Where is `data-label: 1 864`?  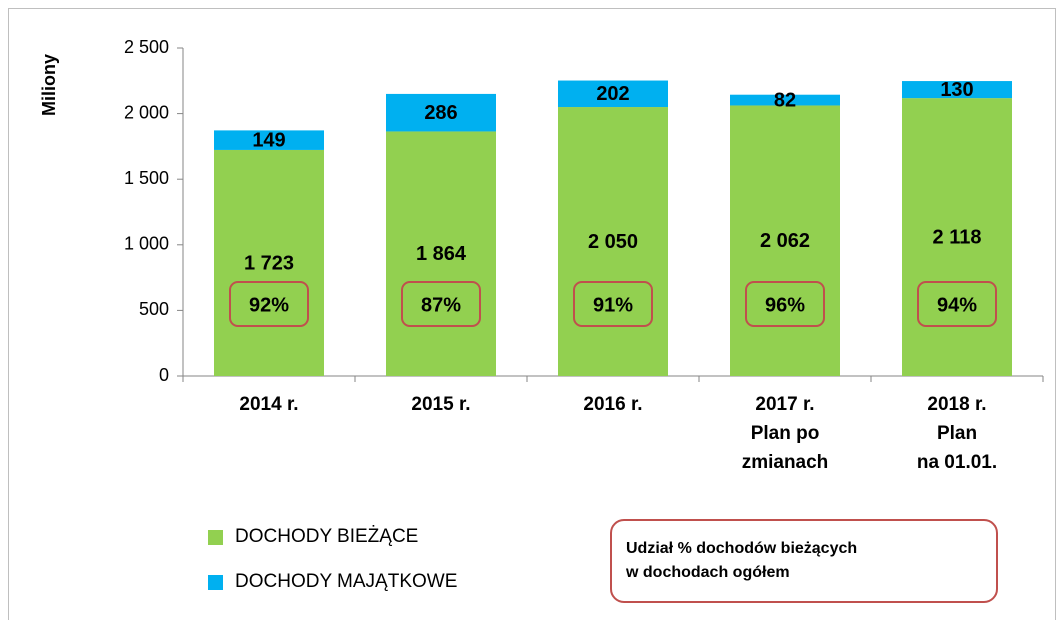 data-label: 1 864 is located at coordinates (441, 254).